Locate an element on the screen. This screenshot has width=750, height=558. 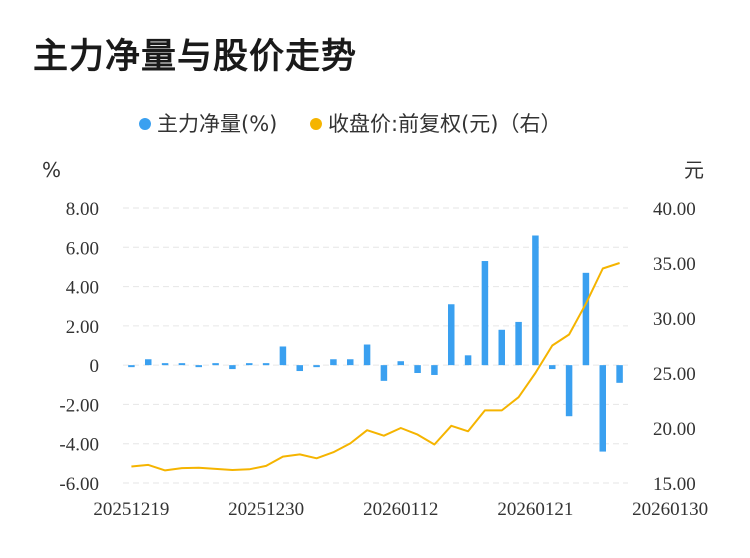
left-tick-label: 6.00 is located at coordinates (82, 248).